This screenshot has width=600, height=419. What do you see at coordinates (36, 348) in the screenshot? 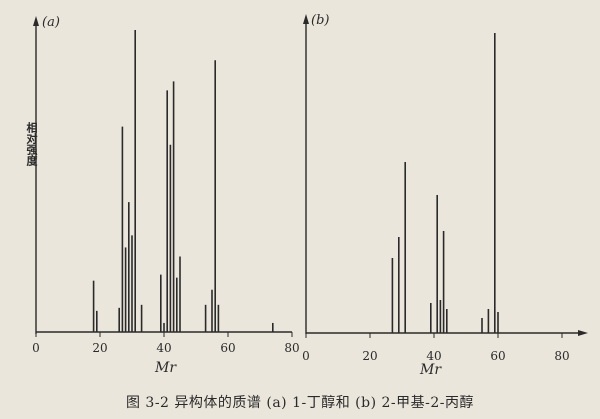
I see `tick-label-a-0: 0` at bounding box center [36, 348].